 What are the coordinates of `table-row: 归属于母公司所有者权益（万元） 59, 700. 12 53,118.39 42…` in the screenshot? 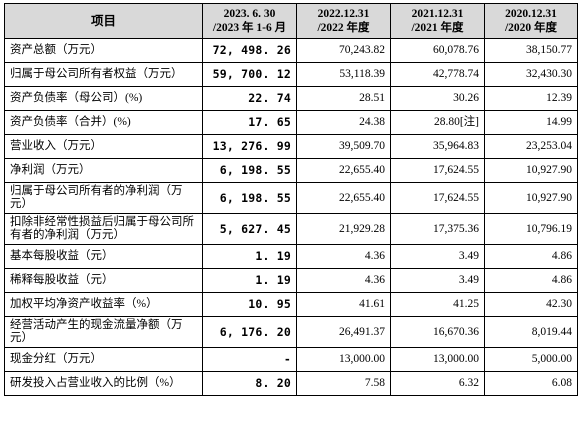 It's located at (291, 74).